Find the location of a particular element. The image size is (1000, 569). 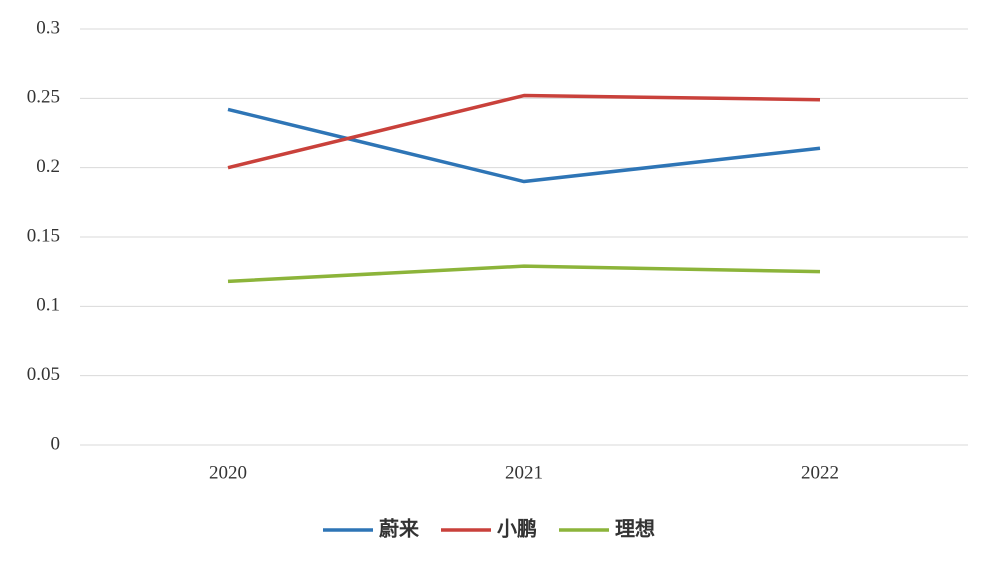

x-tick-label: 2020 is located at coordinates (228, 472).